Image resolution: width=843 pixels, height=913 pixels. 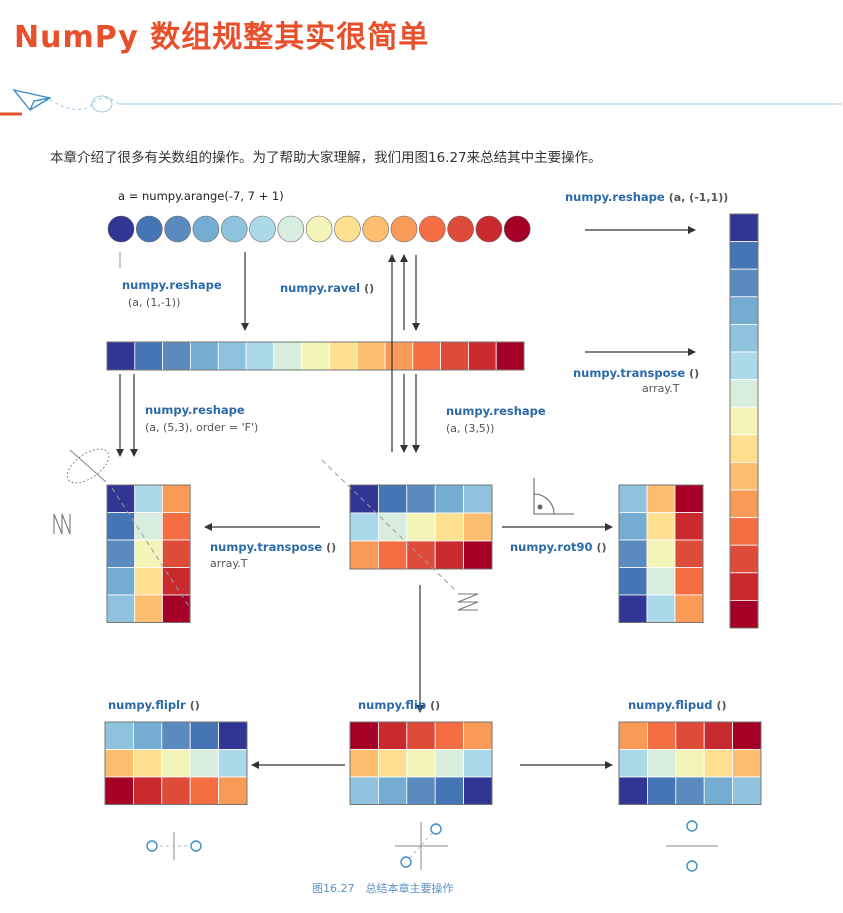 I want to click on label-fliplr: numpy.fliplr(), so click(x=154, y=705).